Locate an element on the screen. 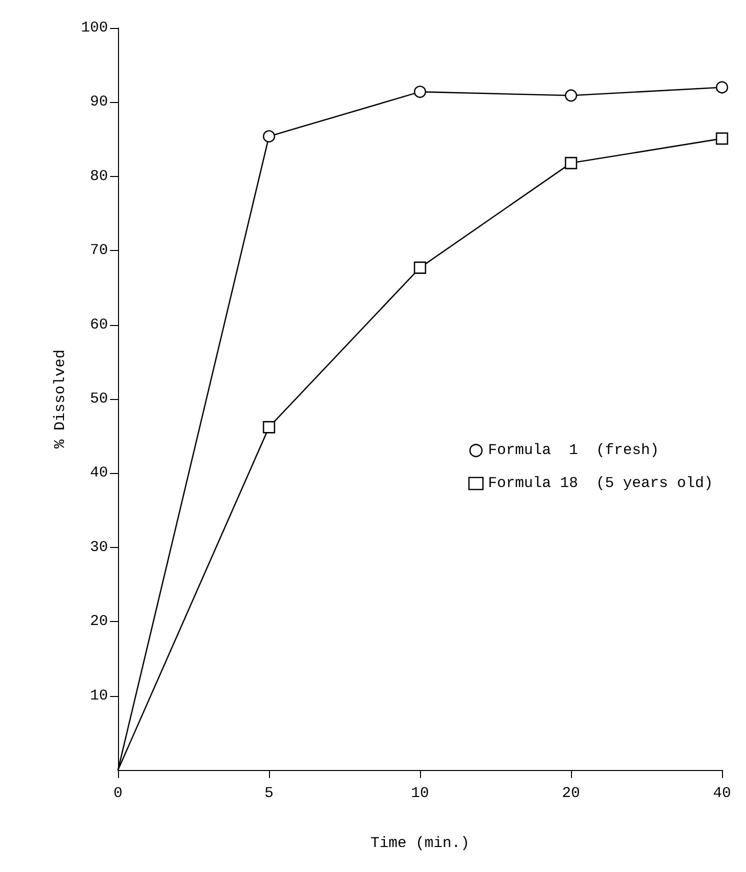 This screenshot has height=872, width=746. y-tick-label: 20 is located at coordinates (99, 621).